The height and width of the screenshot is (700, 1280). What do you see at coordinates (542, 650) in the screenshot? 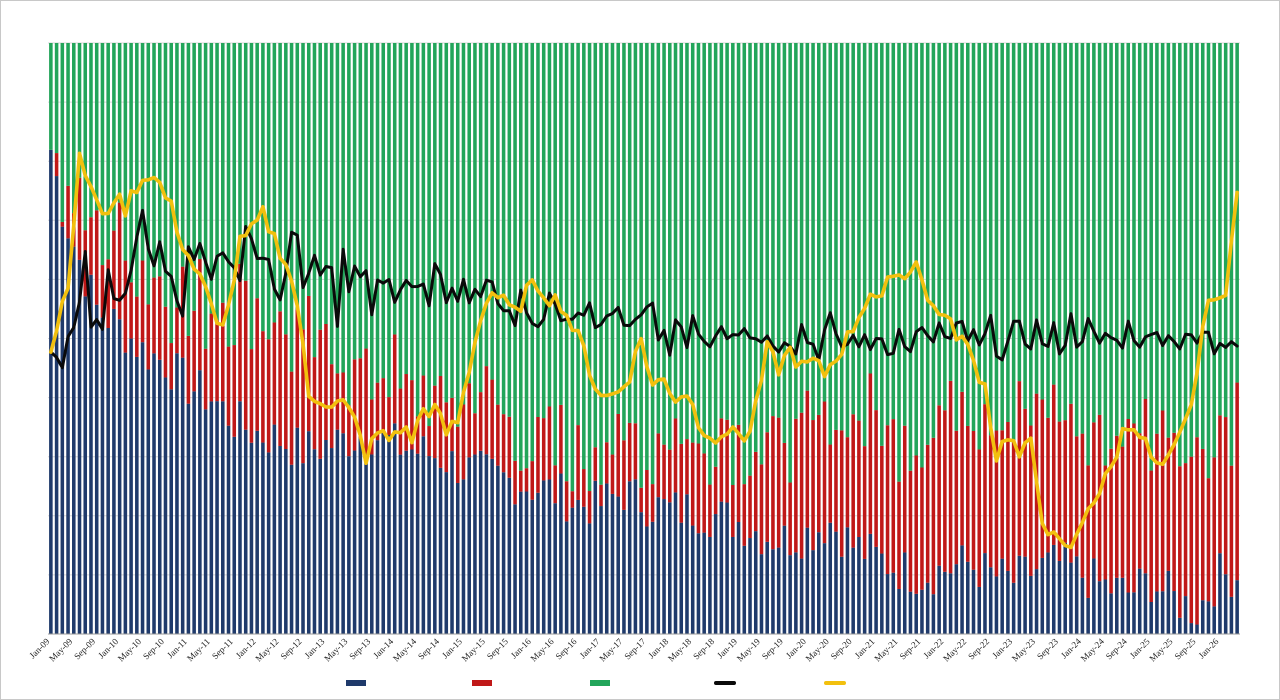
I see `x-tick-label: May-16` at bounding box center [542, 650].